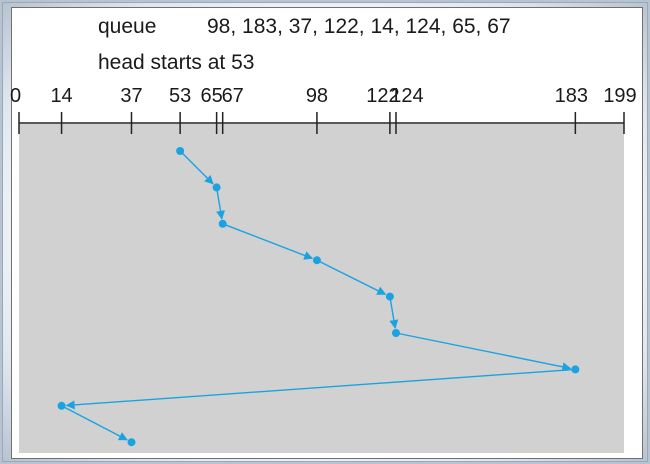 This screenshot has width=650, height=464. What do you see at coordinates (131, 96) in the screenshot?
I see `tick-label-37: 37` at bounding box center [131, 96].